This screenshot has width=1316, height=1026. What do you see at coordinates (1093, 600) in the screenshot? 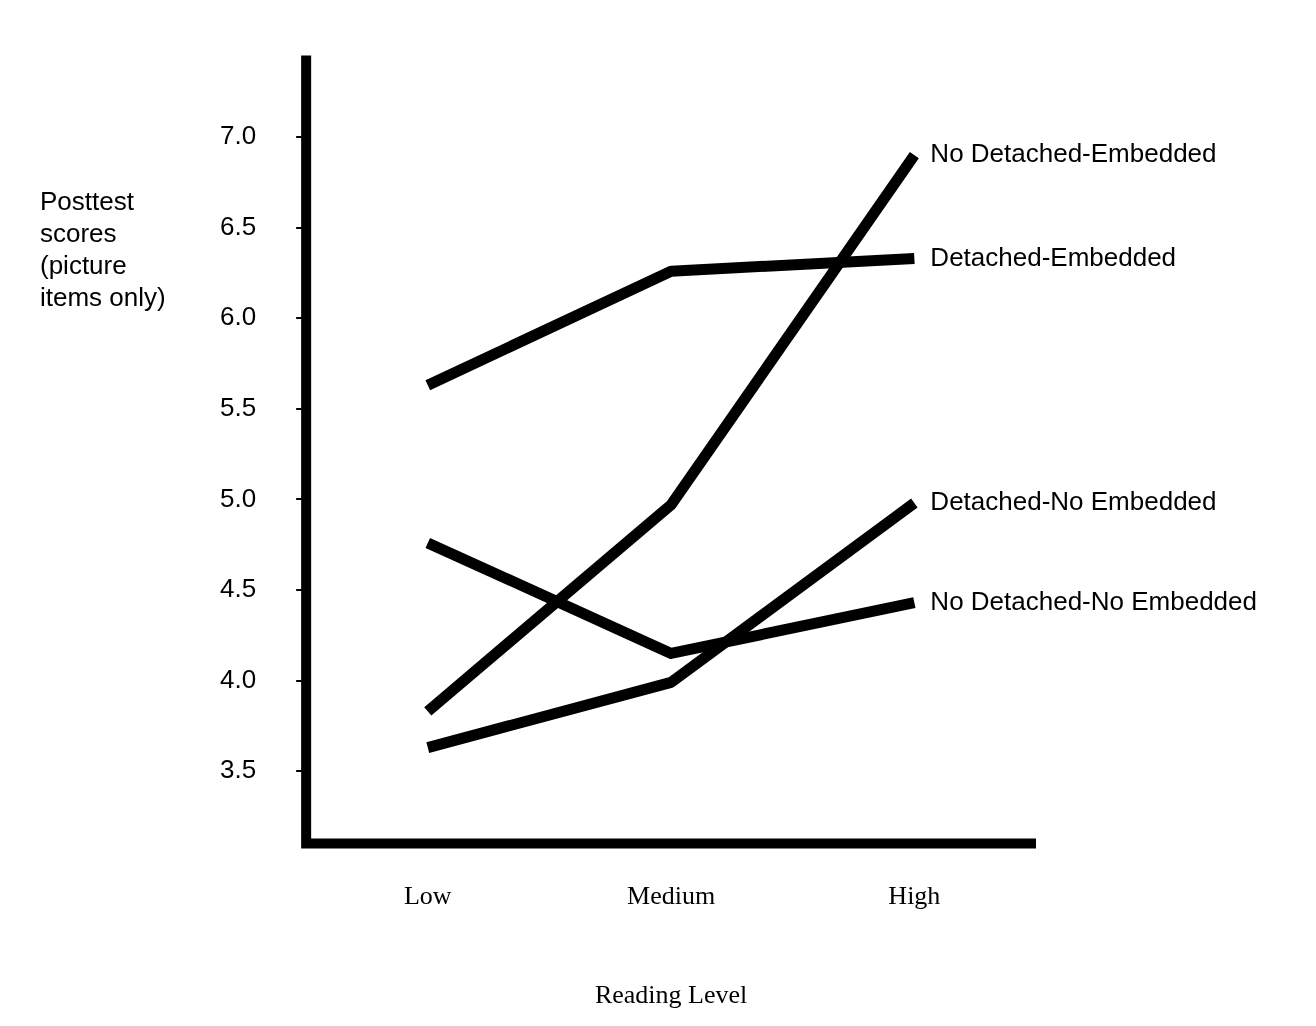
I see `series-label: No Detached-No Embedded` at bounding box center [1093, 600].